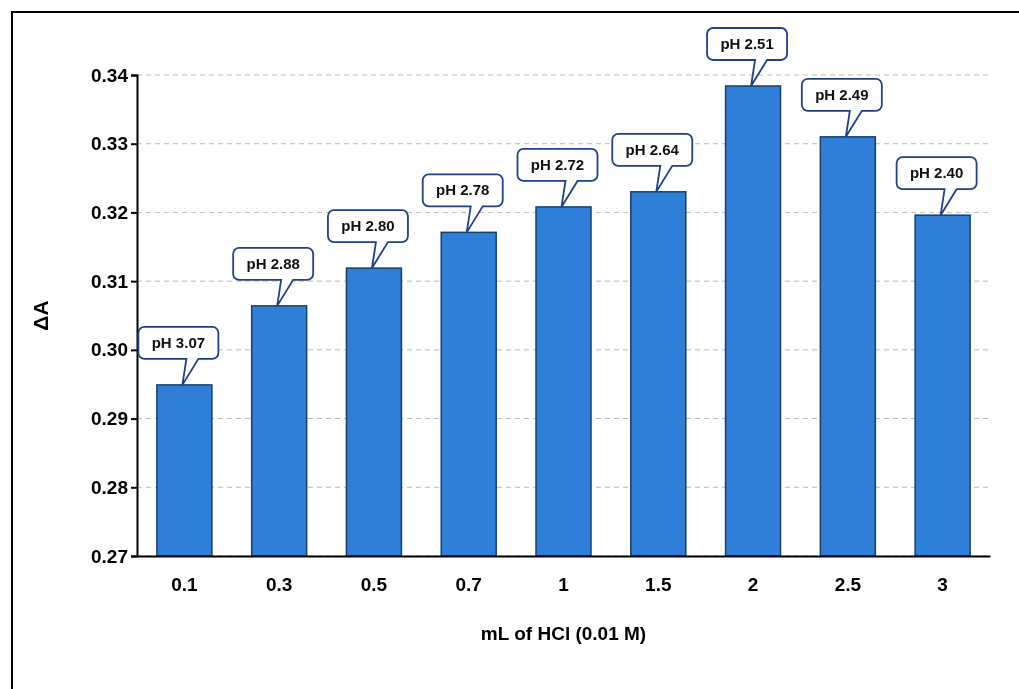 The width and height of the screenshot is (1019, 689). I want to click on x-tick-label: 1, so click(564, 585).